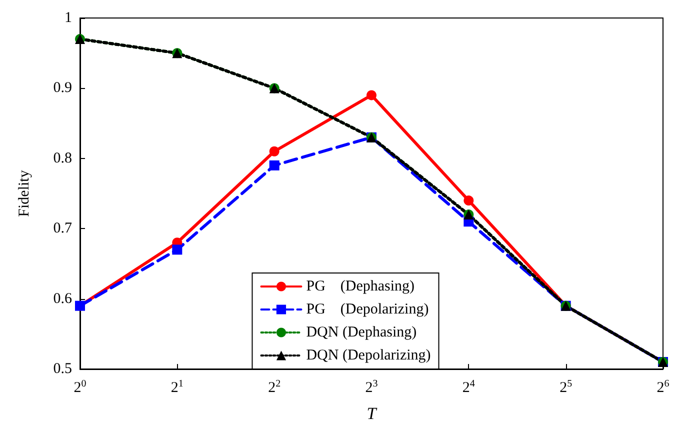  I want to click on y-axis-title: Fidelity, so click(24, 193).